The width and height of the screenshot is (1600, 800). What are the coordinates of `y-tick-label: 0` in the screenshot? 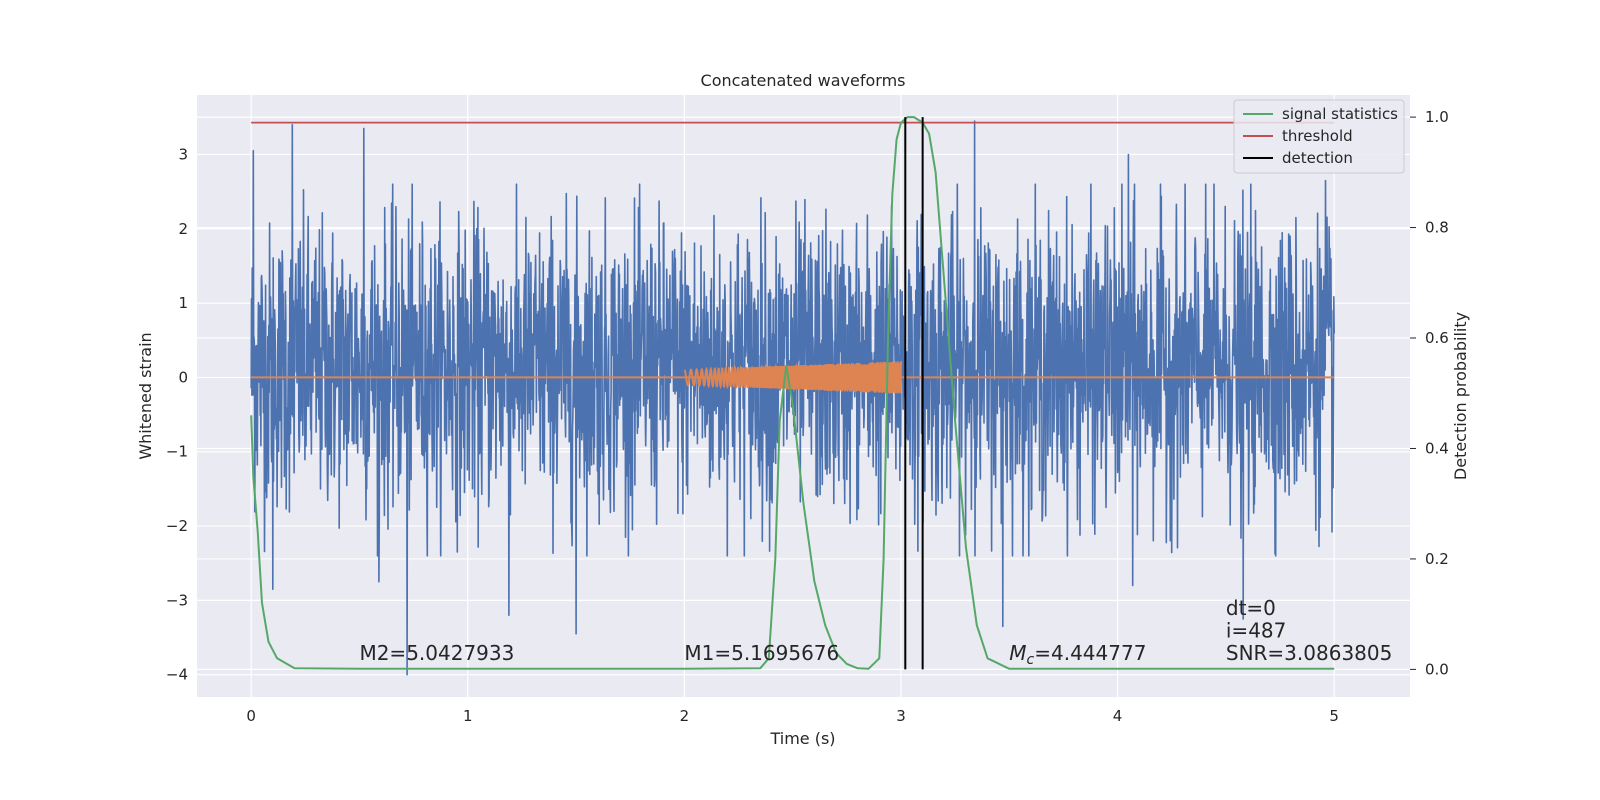 It's located at (183, 377).